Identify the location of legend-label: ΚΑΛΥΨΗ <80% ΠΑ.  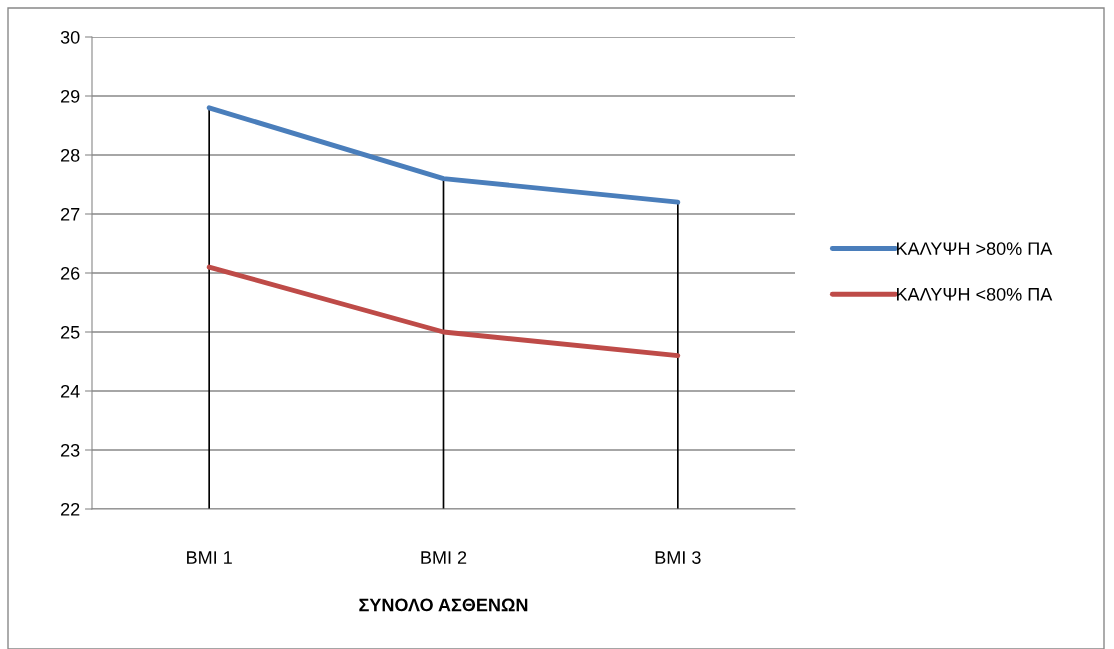
(975, 294).